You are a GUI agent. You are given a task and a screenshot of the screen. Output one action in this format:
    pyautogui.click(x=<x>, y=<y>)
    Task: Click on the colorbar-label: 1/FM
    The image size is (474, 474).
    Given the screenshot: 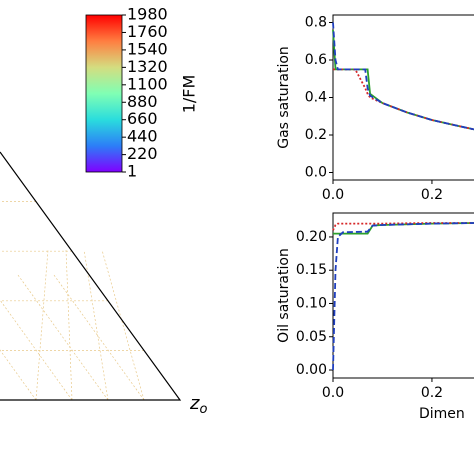 What is the action you would take?
    pyautogui.click(x=189, y=94)
    